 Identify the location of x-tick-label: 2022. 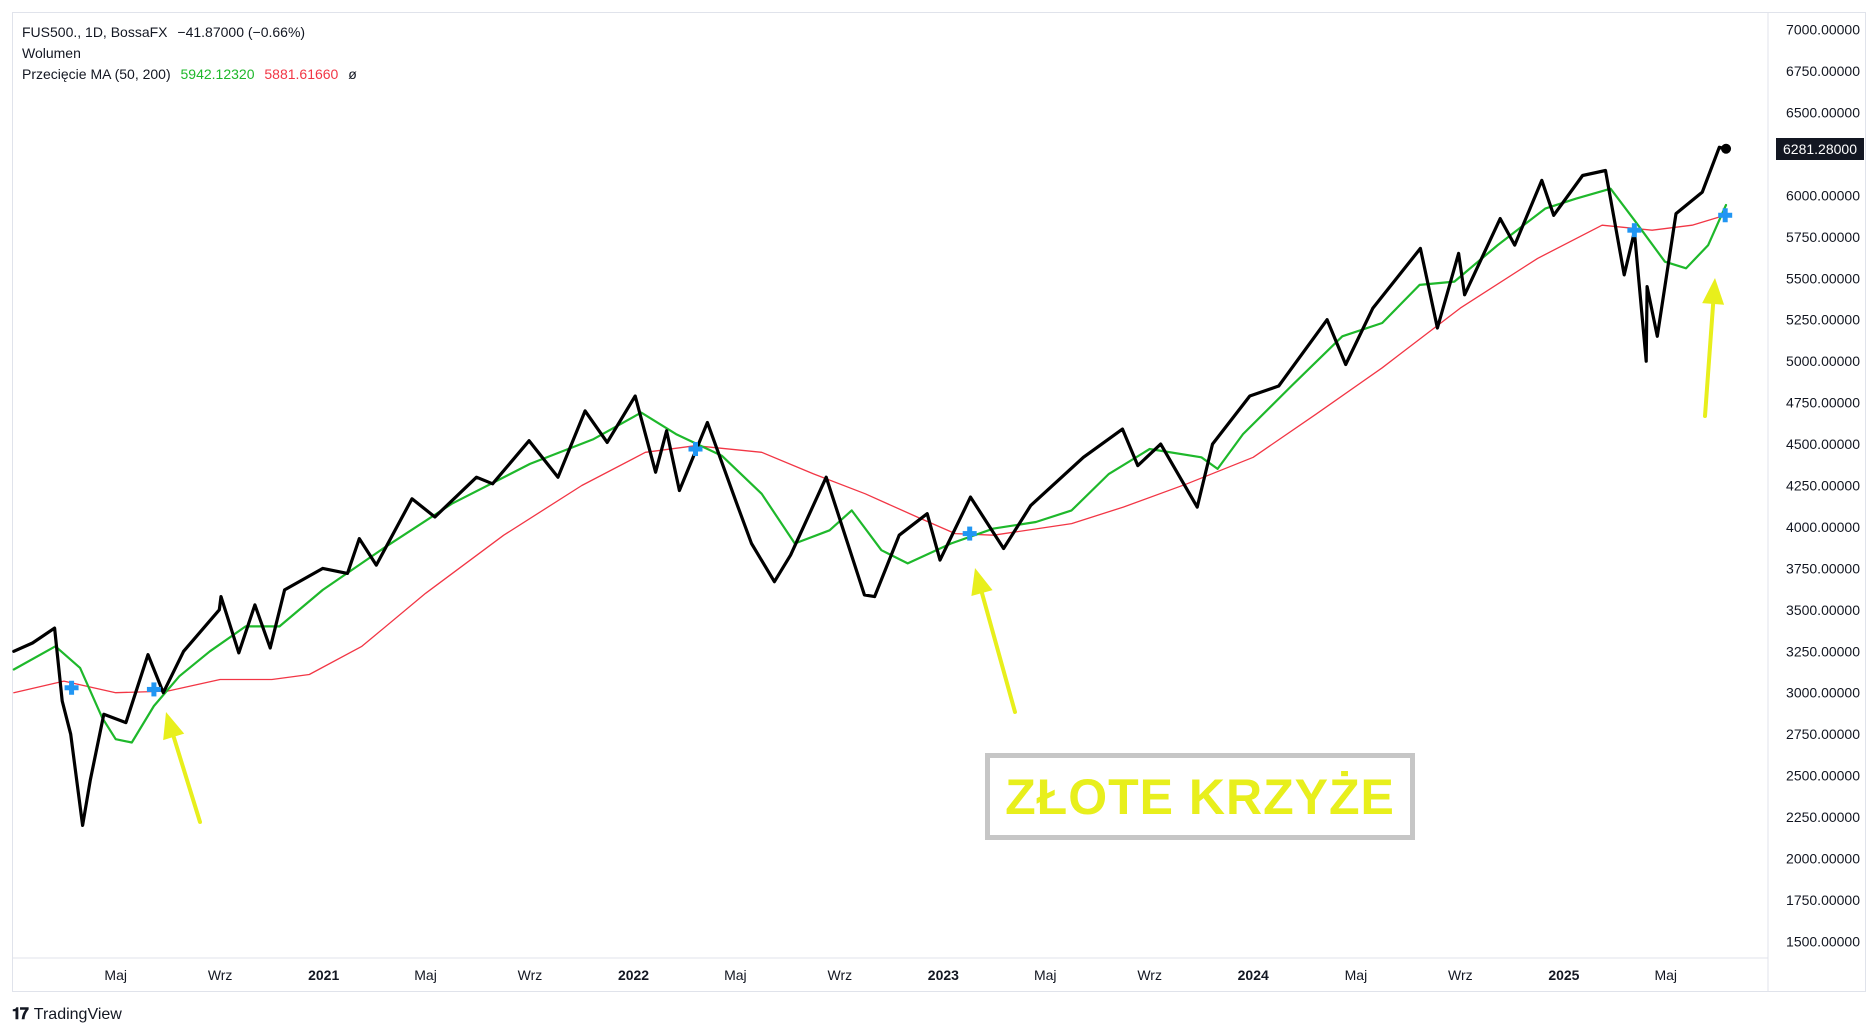
(633, 975).